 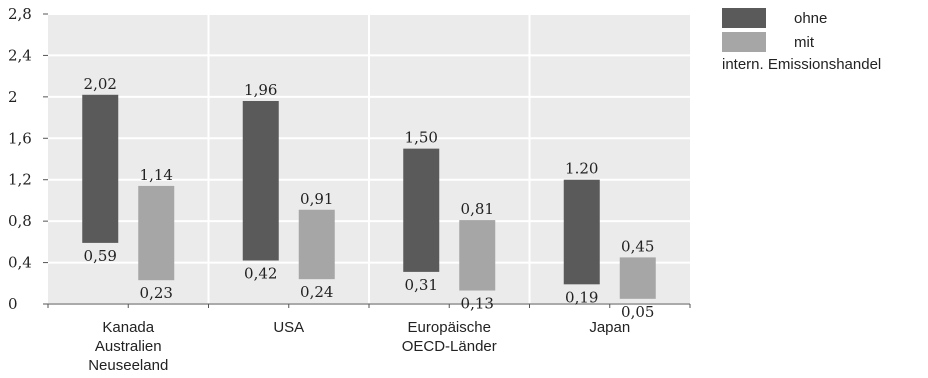 I want to click on data-label-high: 2,02, so click(x=100, y=84).